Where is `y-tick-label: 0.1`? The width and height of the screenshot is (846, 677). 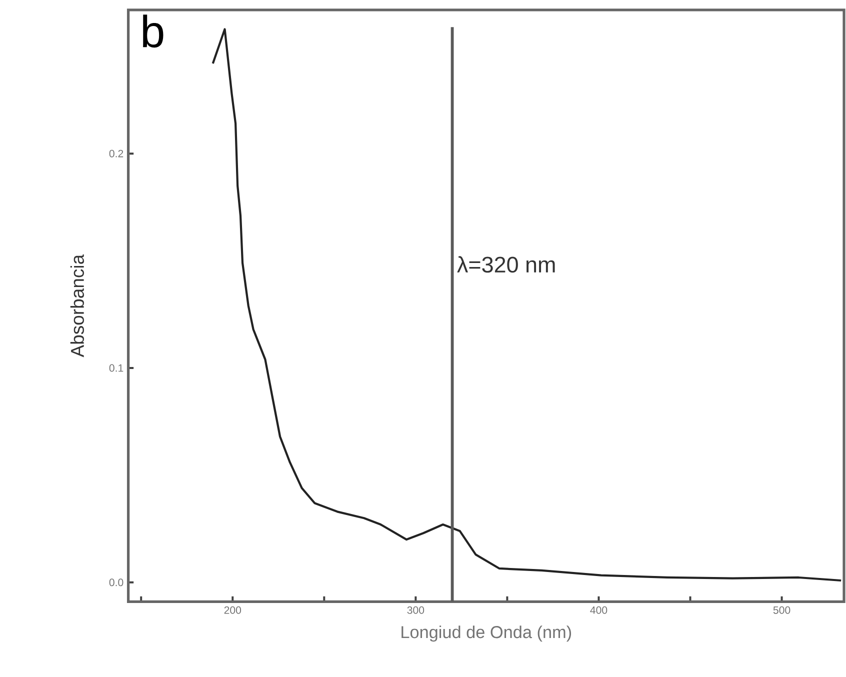
y-tick-label: 0.1 is located at coordinates (116, 368).